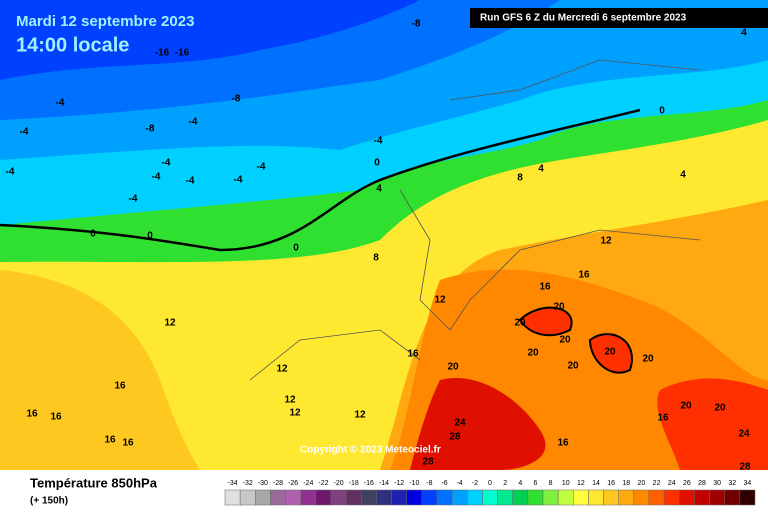  I want to click on scale-tick-label: 0, so click(490, 483).